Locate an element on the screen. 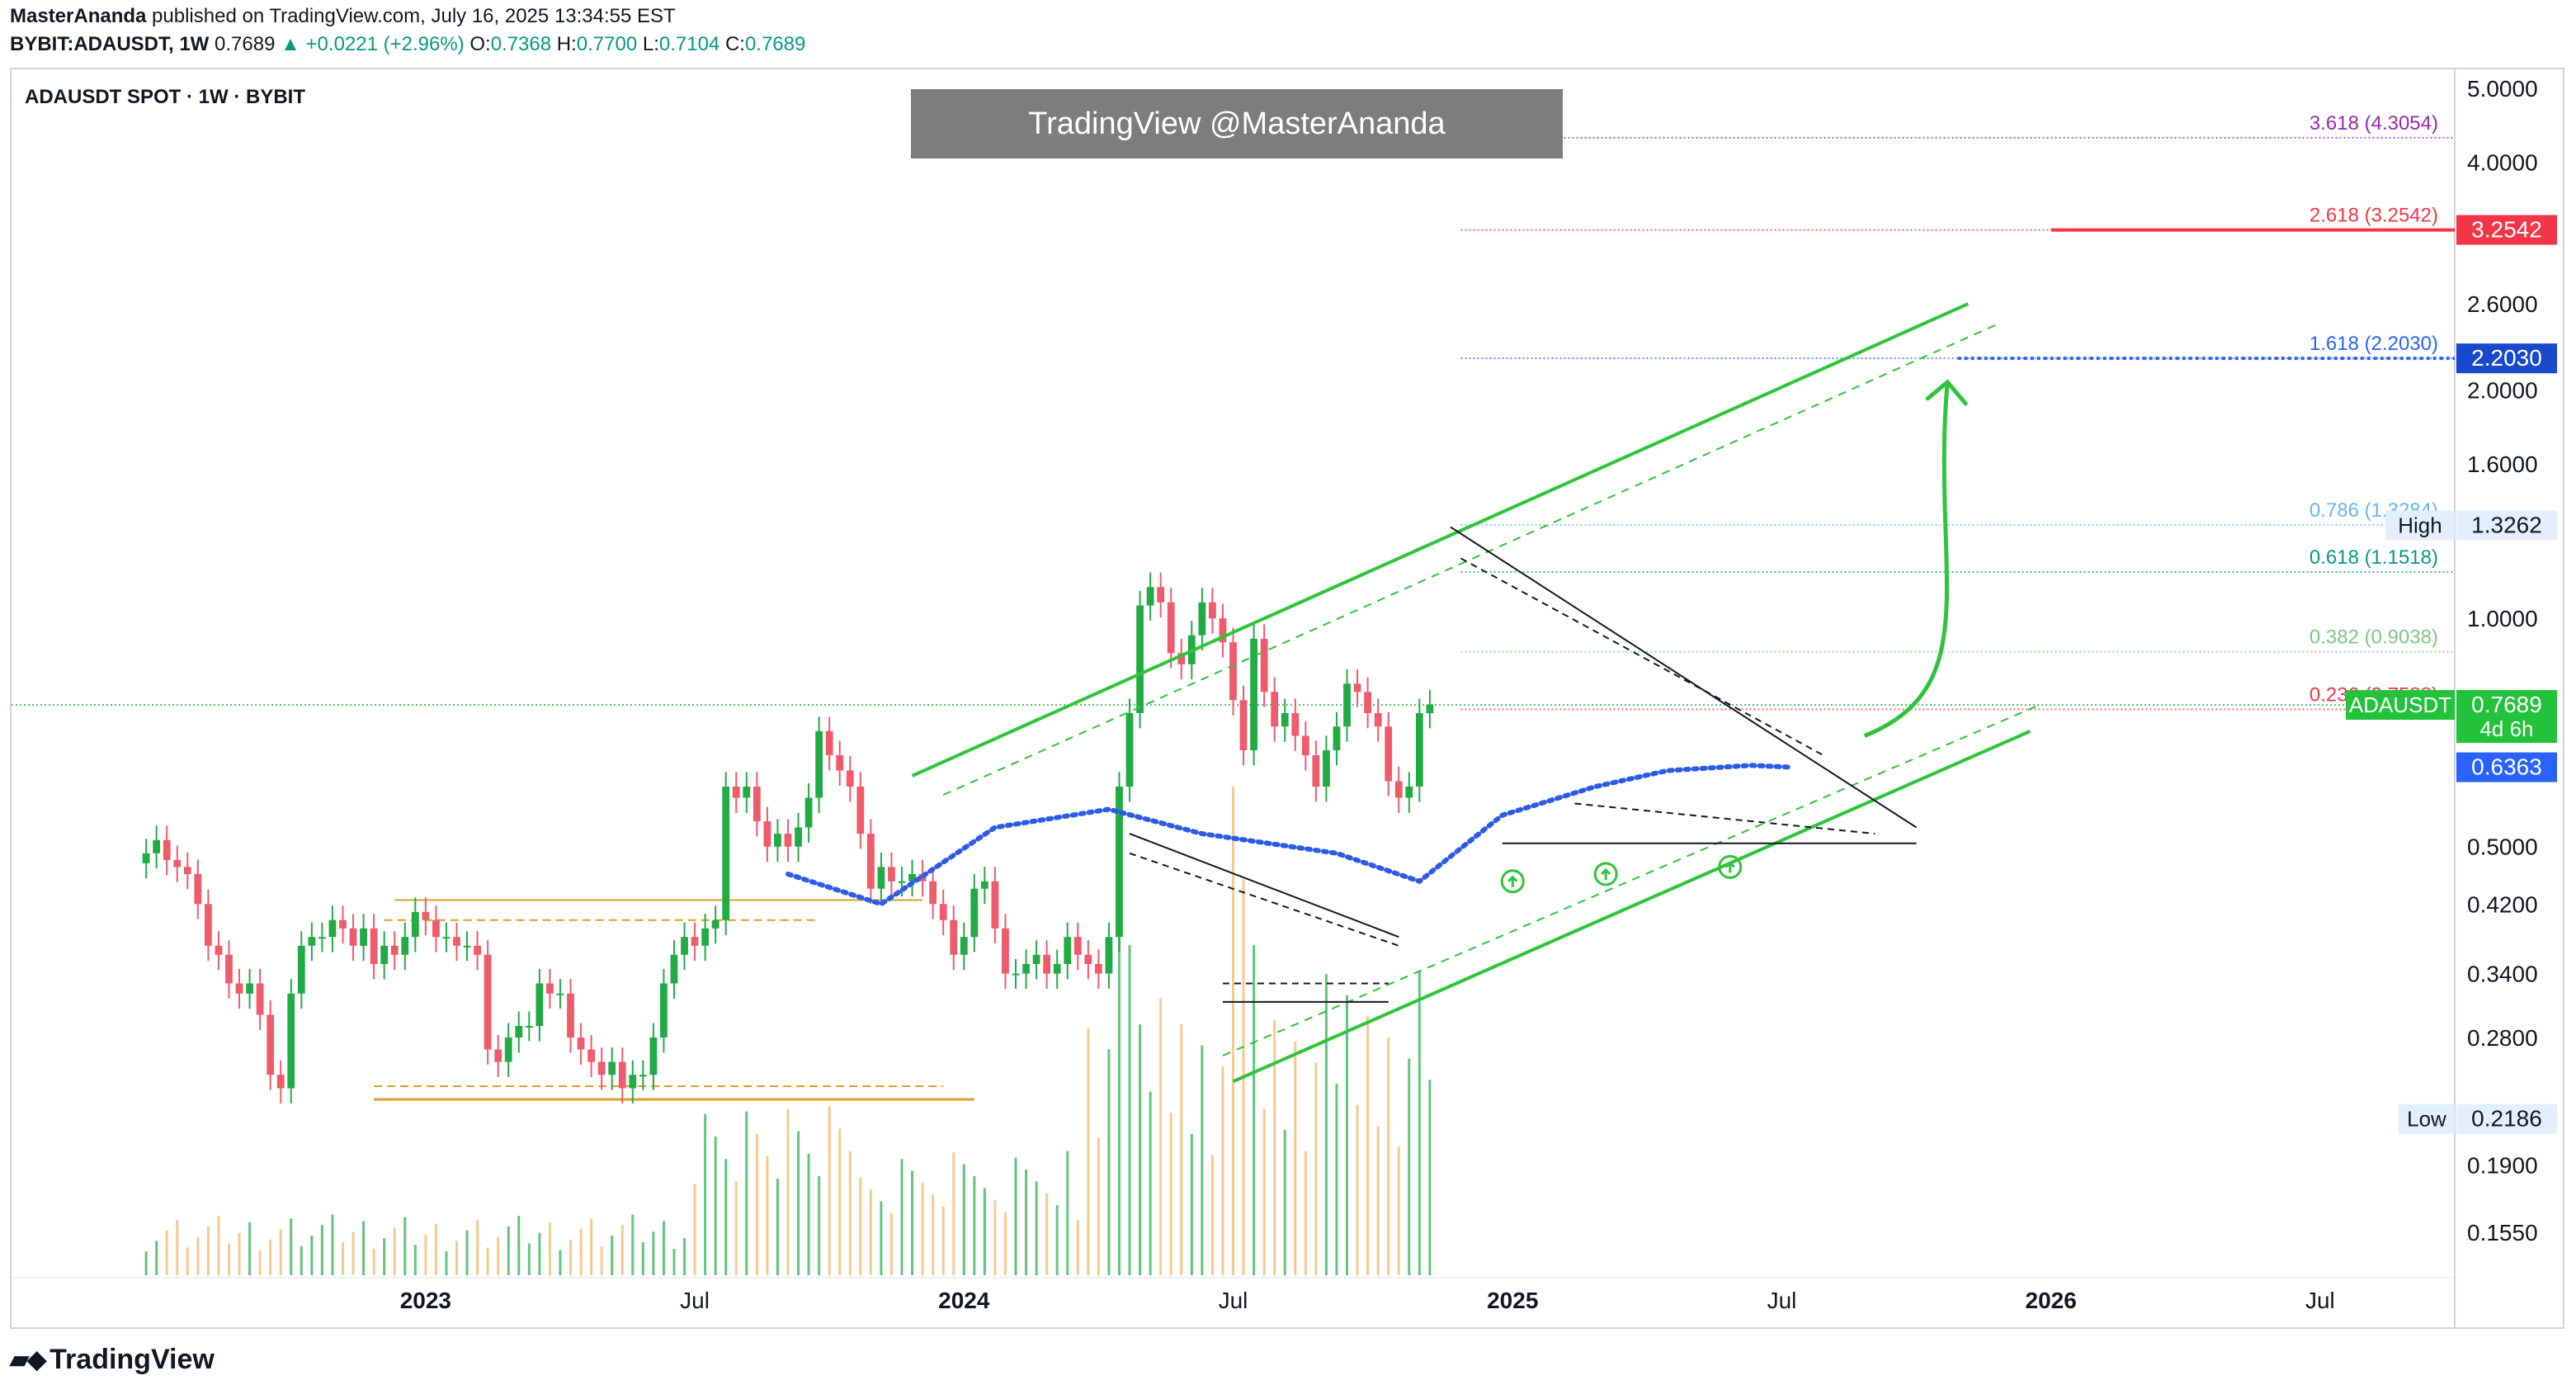 The width and height of the screenshot is (2576, 1385). low-value: 0.7104 is located at coordinates (689, 44).